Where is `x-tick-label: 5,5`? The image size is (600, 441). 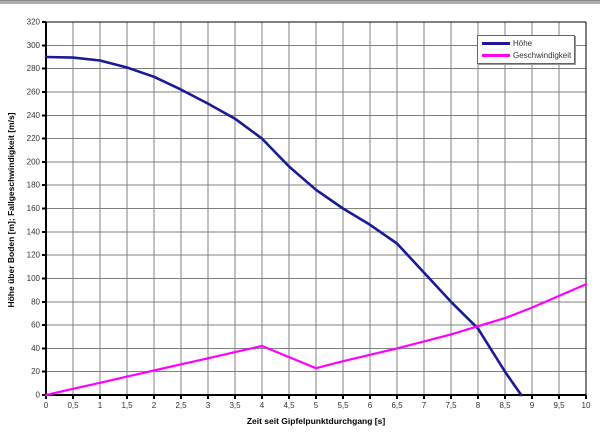 x-tick-label: 5,5 is located at coordinates (343, 405).